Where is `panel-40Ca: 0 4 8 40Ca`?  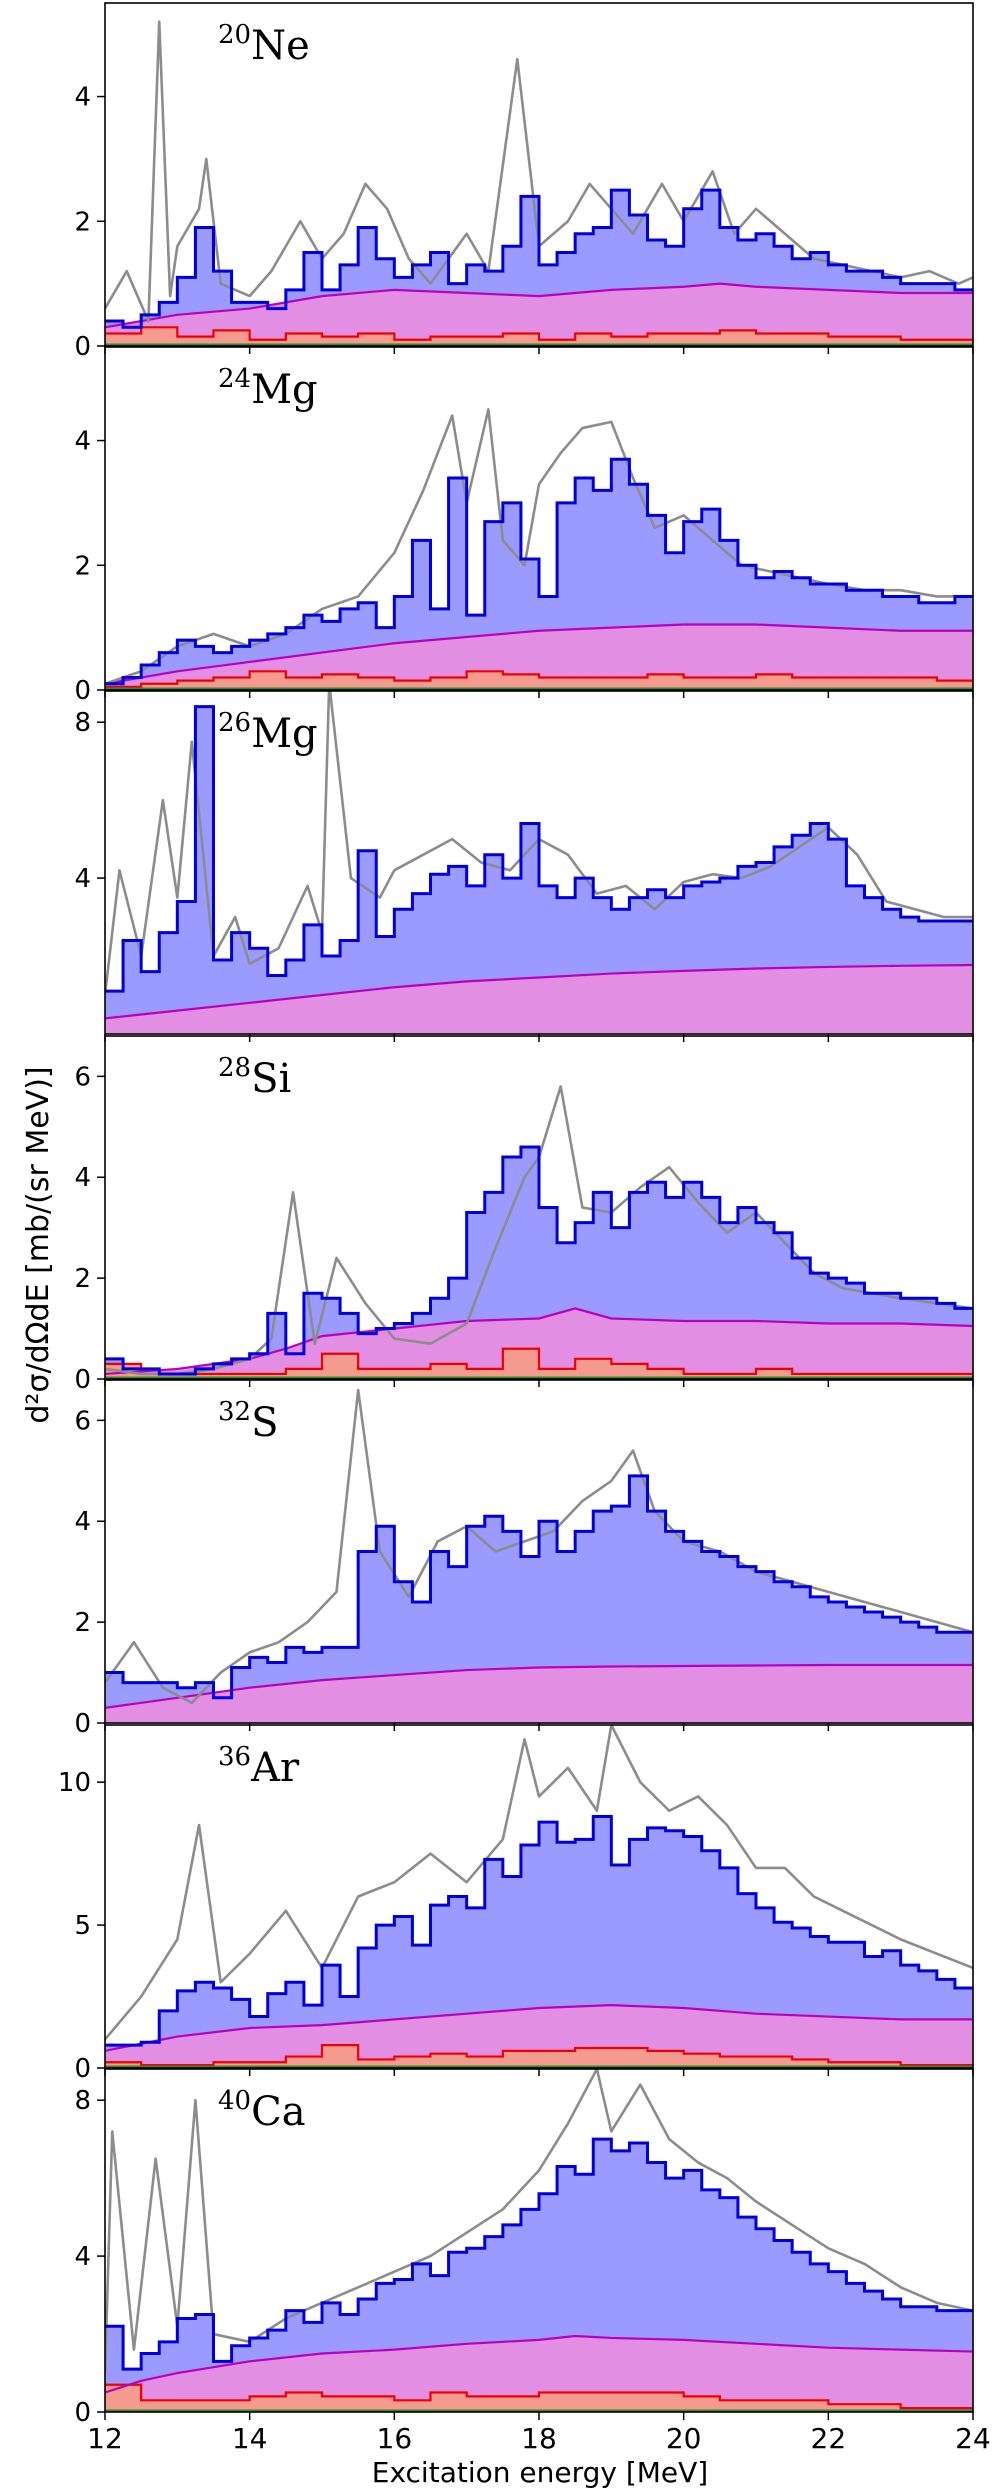
panel-40Ca: 0 4 8 40Ca is located at coordinates (524, 2248).